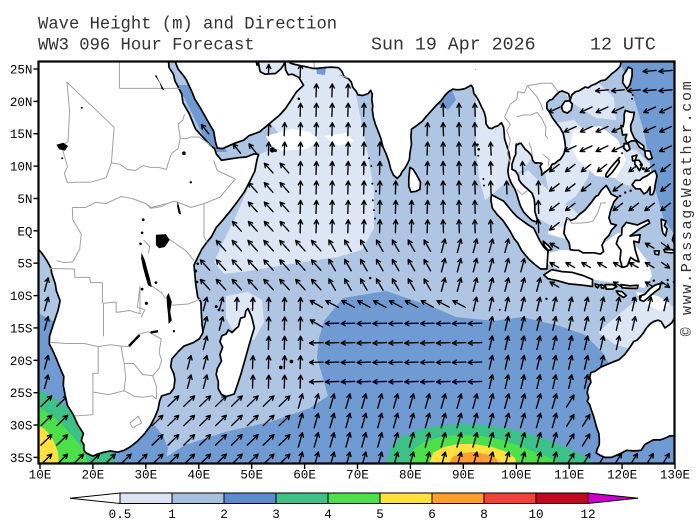 The width and height of the screenshot is (700, 530). What do you see at coordinates (21, 297) in the screenshot?
I see `svg-text: 10S` at bounding box center [21, 297].